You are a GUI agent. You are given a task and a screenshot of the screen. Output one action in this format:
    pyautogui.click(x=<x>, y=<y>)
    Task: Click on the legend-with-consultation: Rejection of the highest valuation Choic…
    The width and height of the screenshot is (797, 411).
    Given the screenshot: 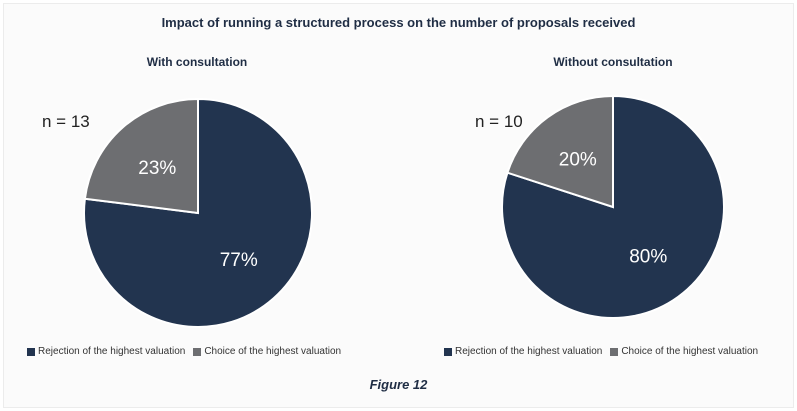 What is the action you would take?
    pyautogui.click(x=188, y=351)
    